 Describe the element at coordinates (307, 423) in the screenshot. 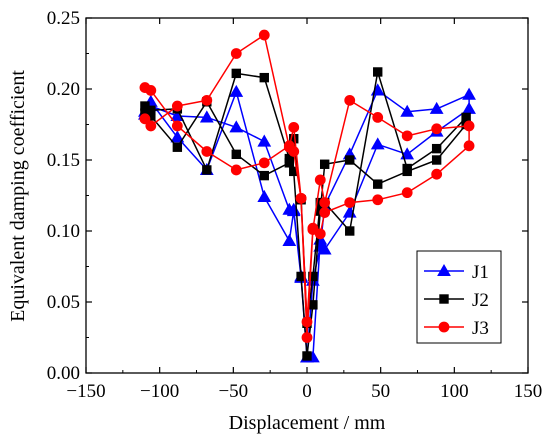

I see `x-axis-title: Displacement / mm` at that location.